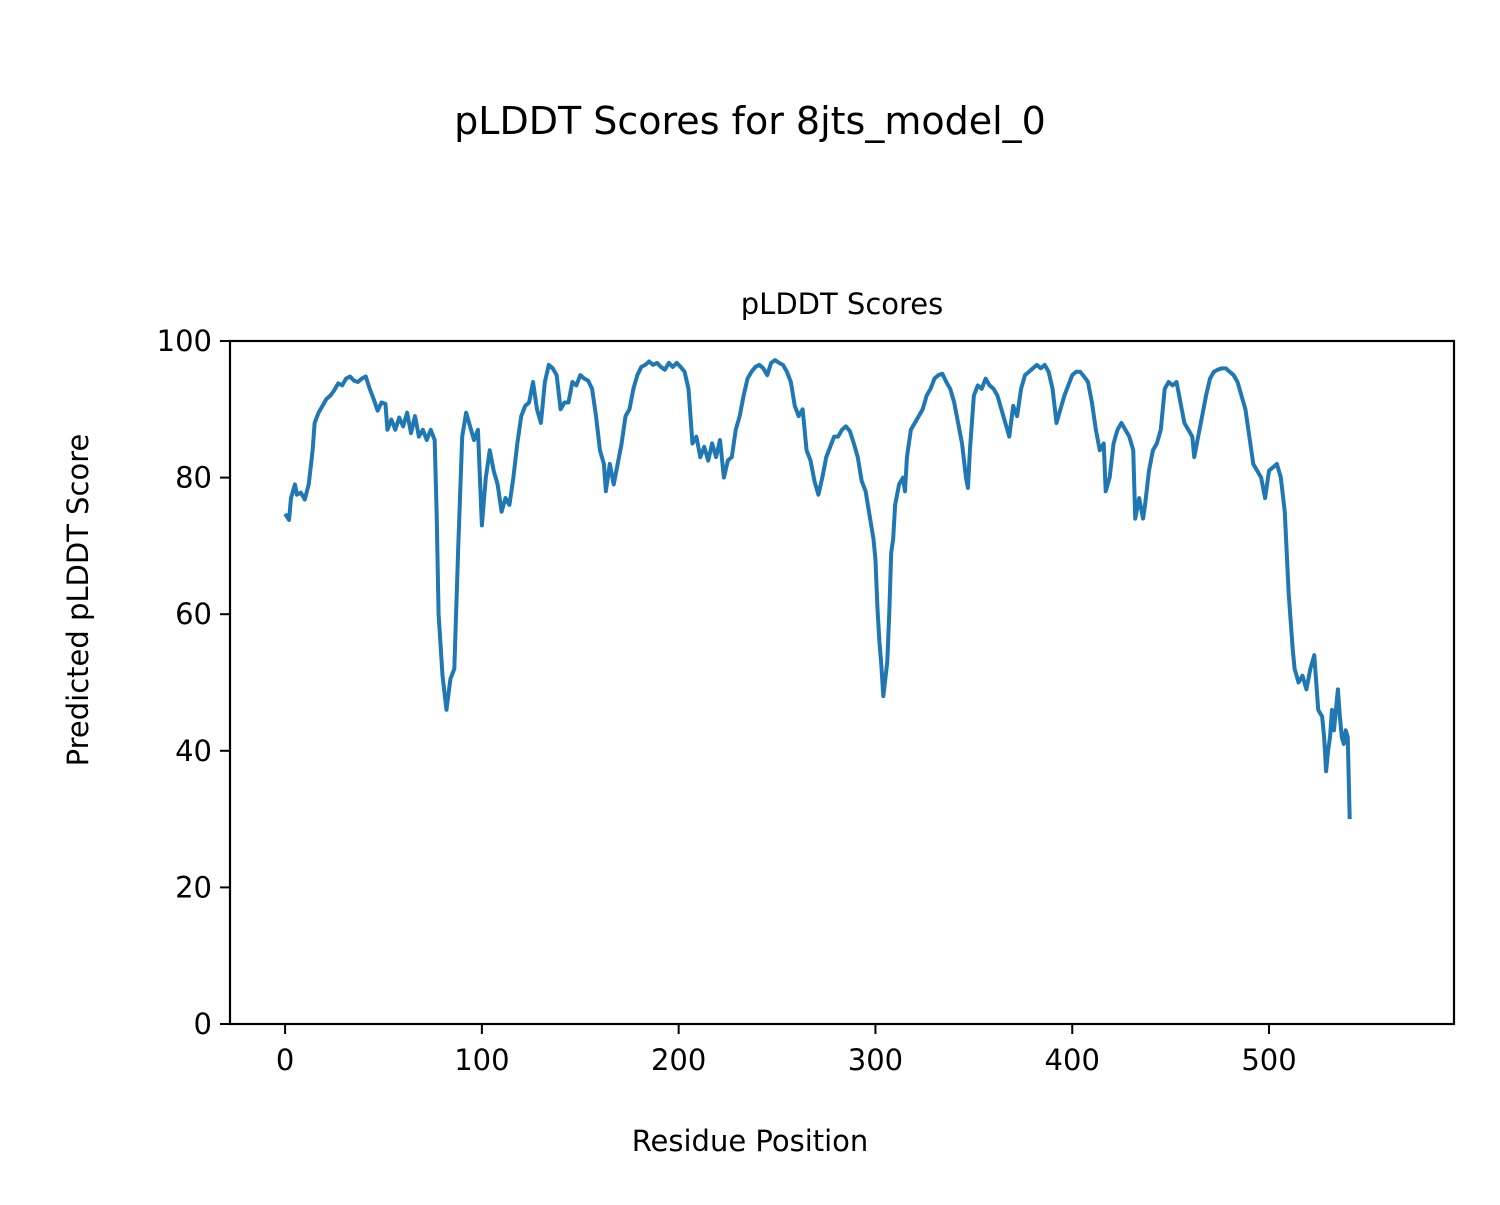 The width and height of the screenshot is (1500, 1205). I want to click on y-tick-label: 40, so click(193, 751).